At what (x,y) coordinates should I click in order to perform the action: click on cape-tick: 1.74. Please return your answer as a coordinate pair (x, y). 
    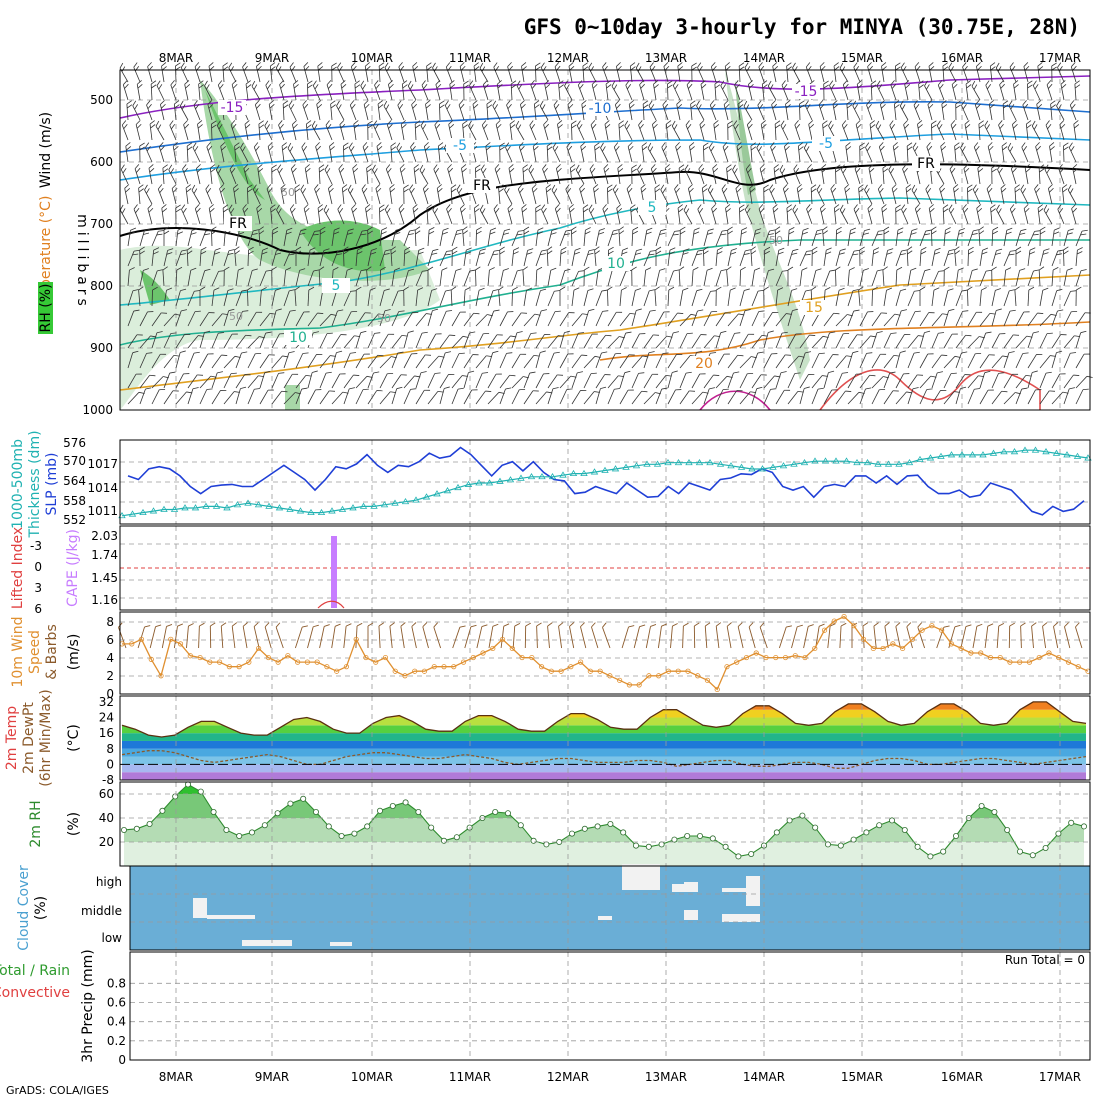
    Looking at the image, I should click on (104, 555).